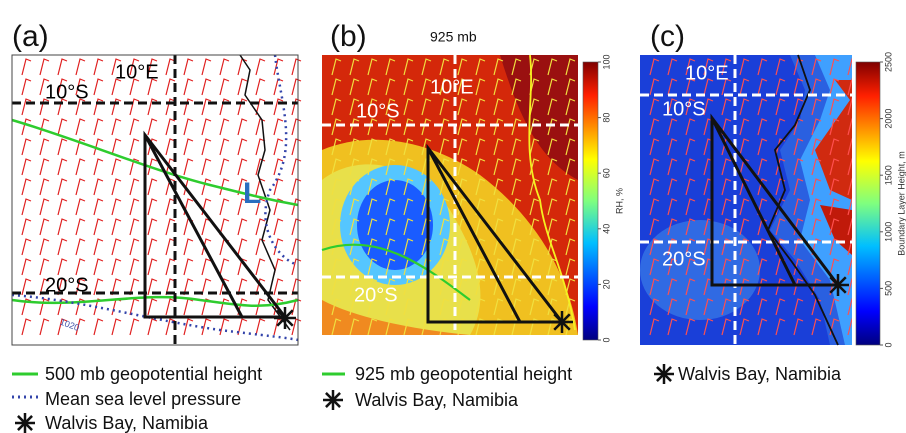  Describe the element at coordinates (452, 87) in the screenshot. I see `map-label: 10°E` at that location.